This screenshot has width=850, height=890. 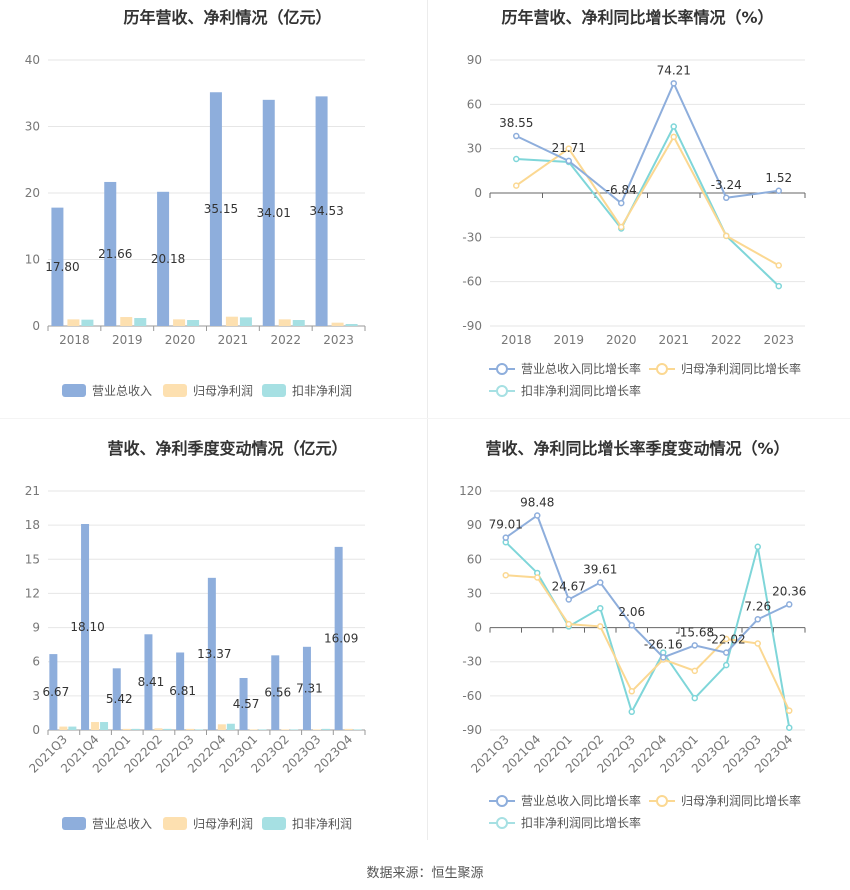 I want to click on y-tick-label: 90, so click(x=474, y=60).